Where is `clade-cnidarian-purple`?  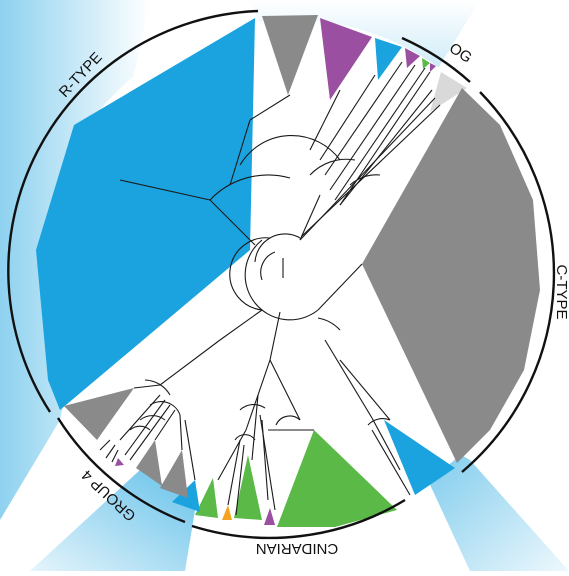 clade-cnidarian-purple is located at coordinates (269, 516).